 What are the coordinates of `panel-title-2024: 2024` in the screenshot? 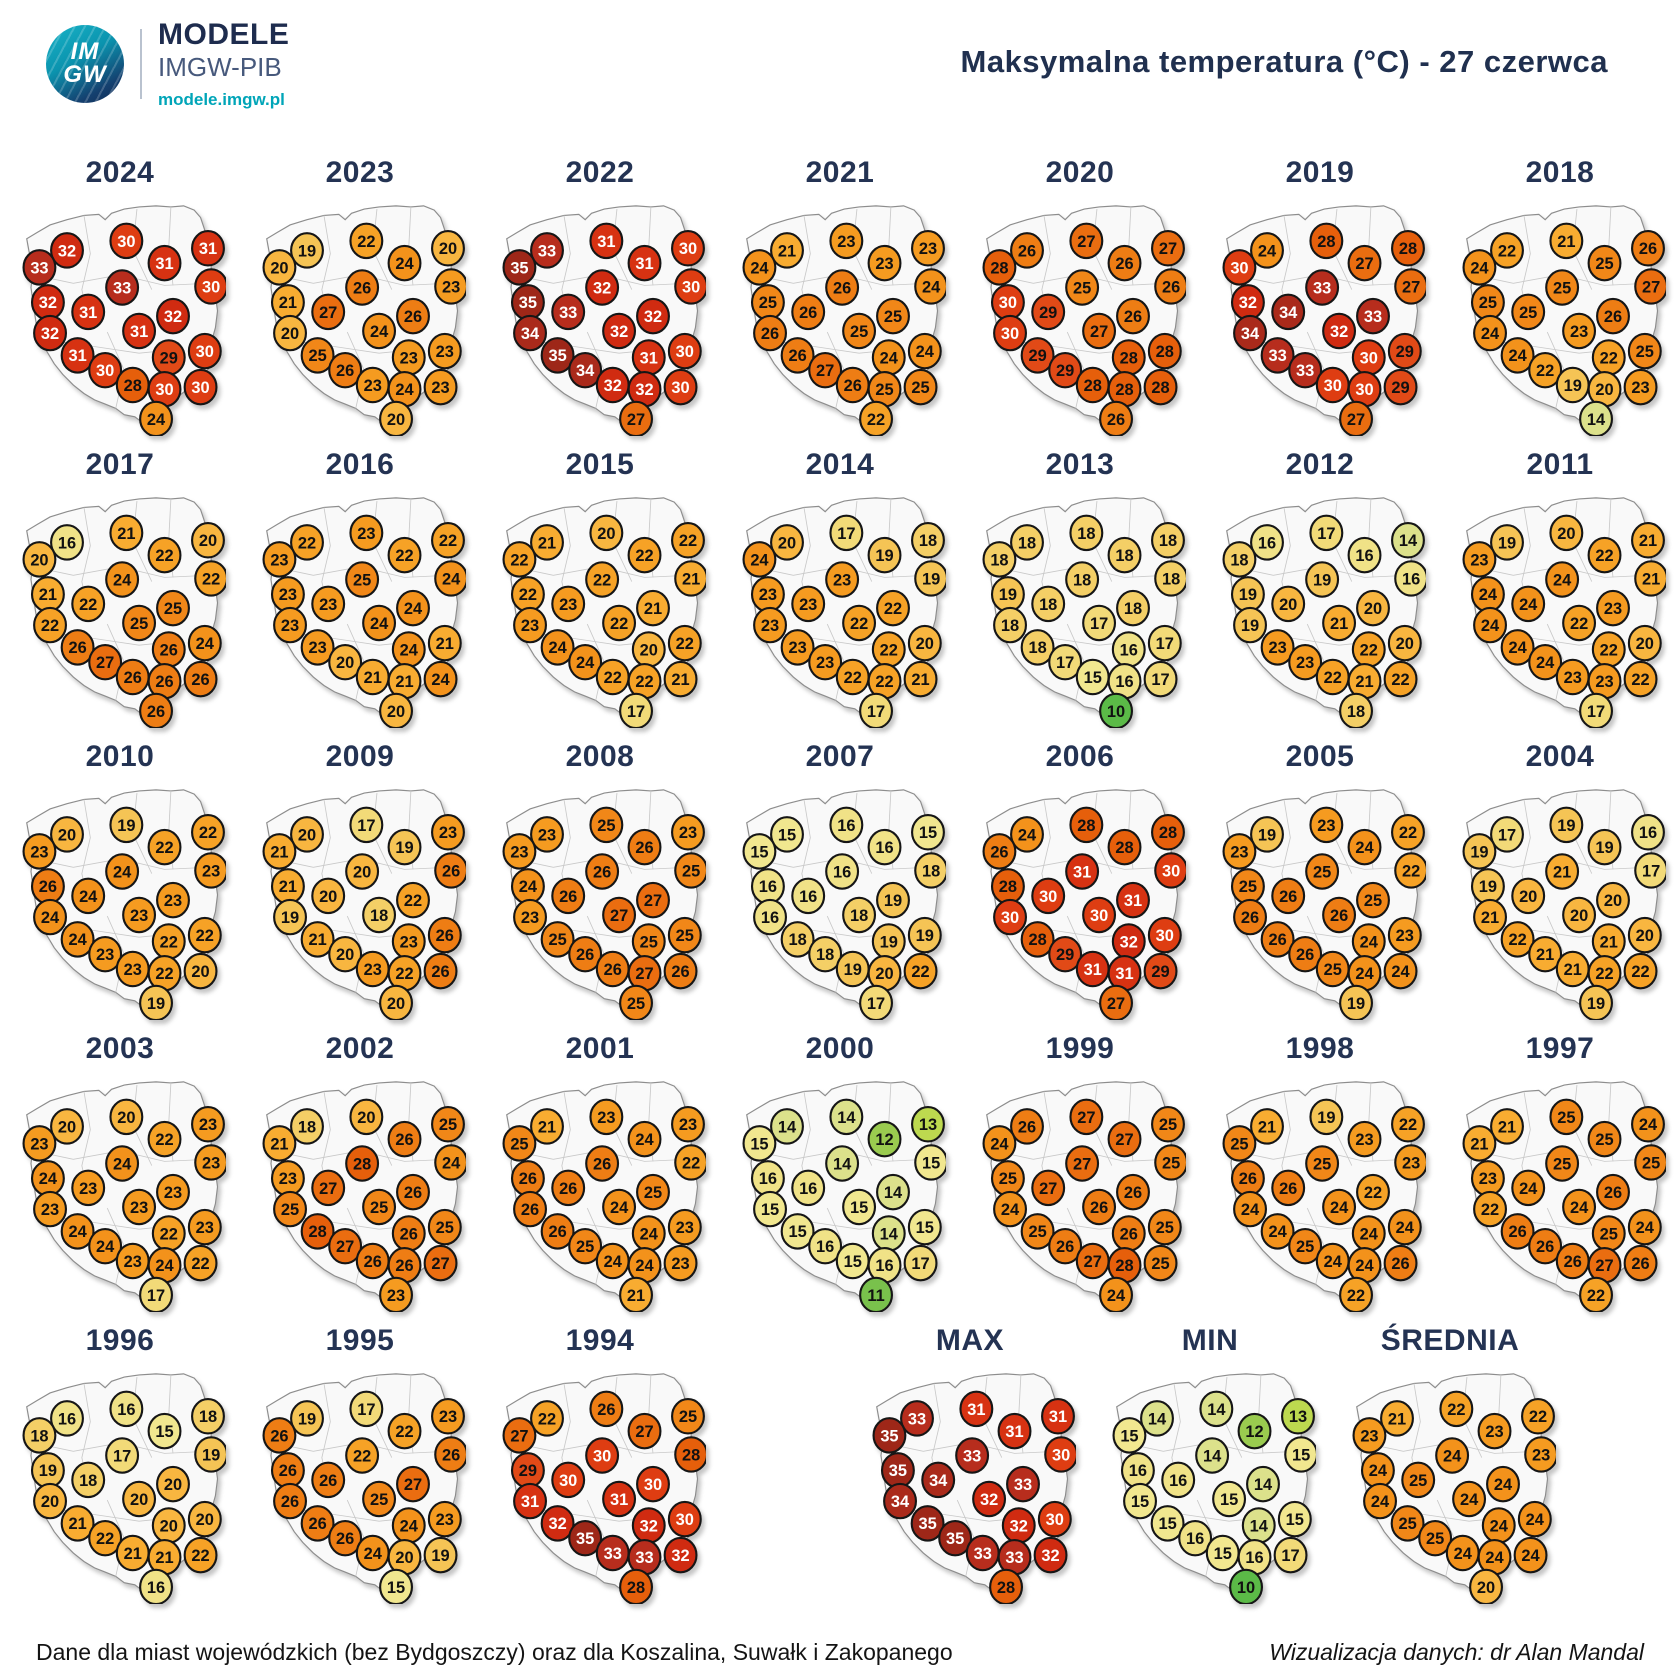 It's located at (120, 172).